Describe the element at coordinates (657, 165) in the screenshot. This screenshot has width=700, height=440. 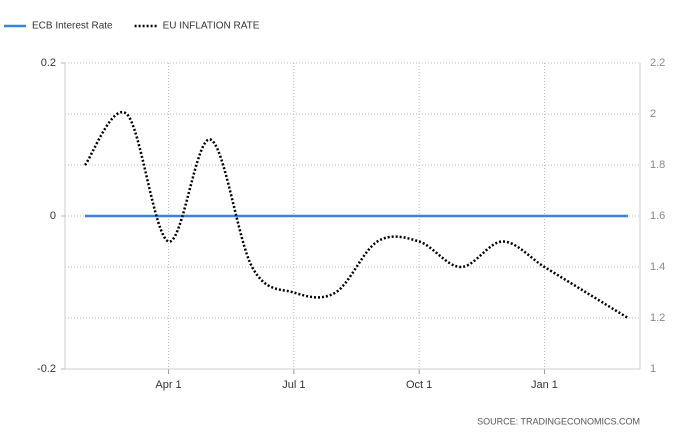
I see `y2-tick-label: 1.8` at that location.